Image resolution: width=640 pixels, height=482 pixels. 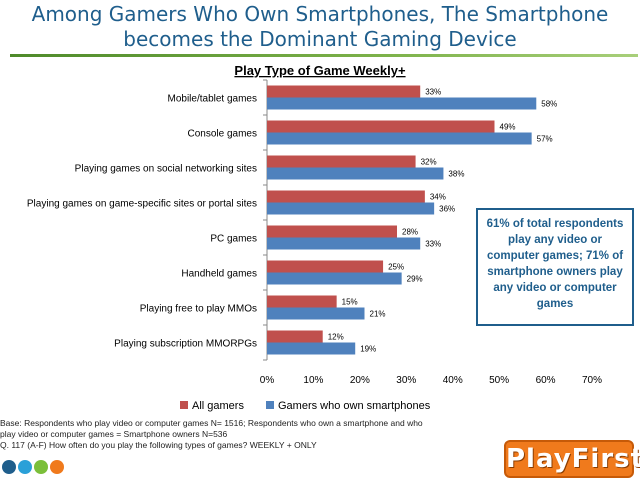 What do you see at coordinates (350, 302) in the screenshot?
I see `data-label: 15%` at bounding box center [350, 302].